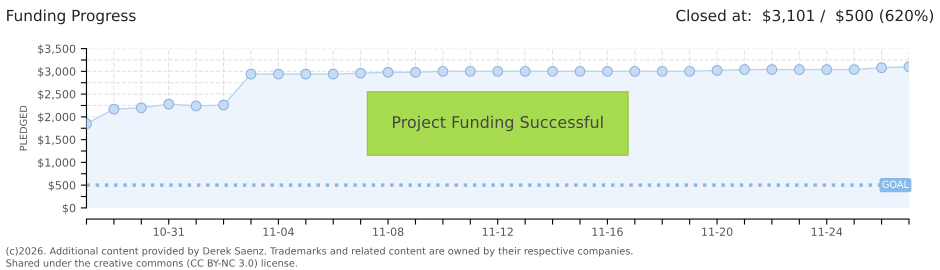 This screenshot has height=270, width=940. I want to click on annotation: Project Funding Successful, so click(497, 124).